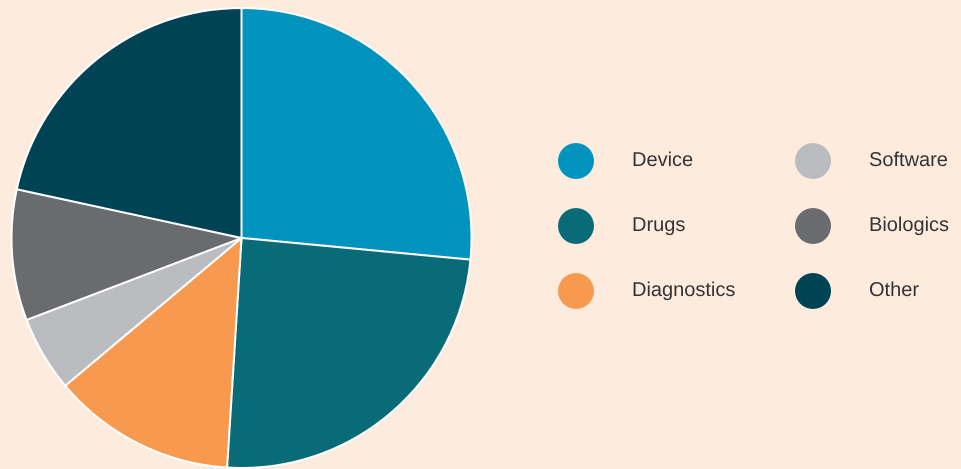  I want to click on legend-label: Other, so click(894, 290).